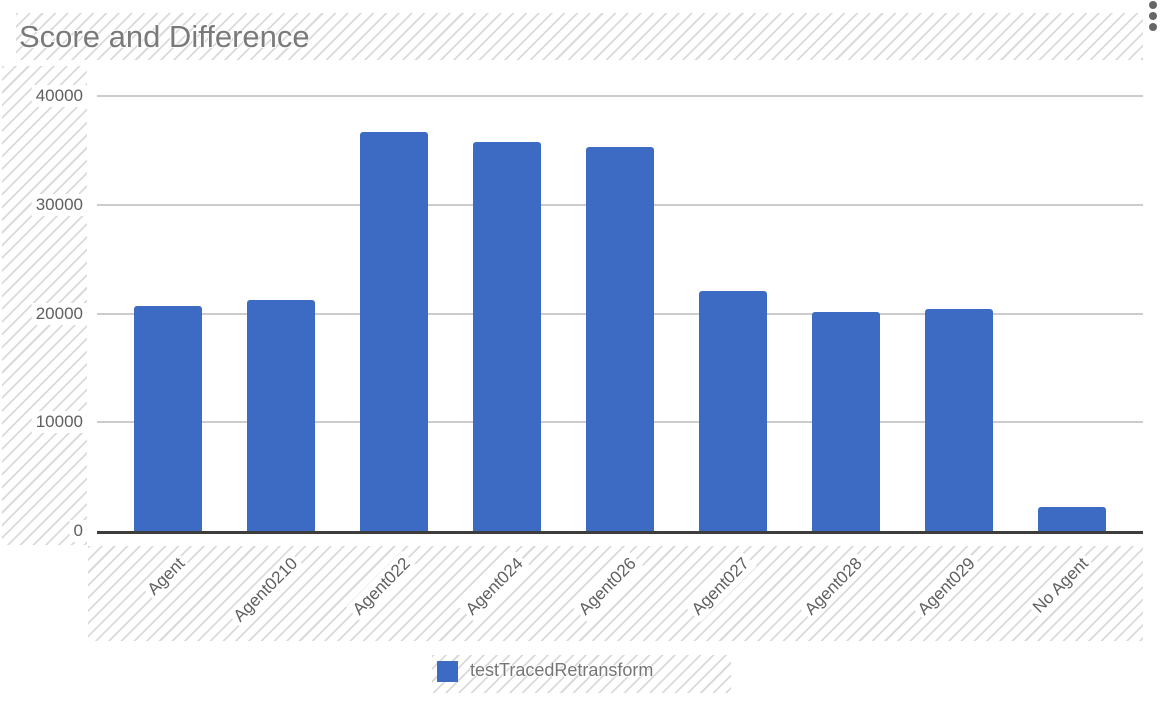 This screenshot has width=1170, height=712. What do you see at coordinates (168, 418) in the screenshot?
I see `bar-agent` at bounding box center [168, 418].